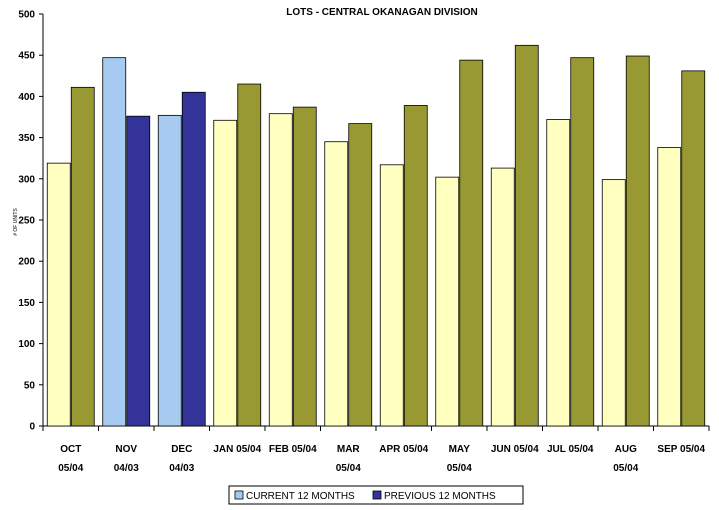  I want to click on y-tick-label: 200, so click(26, 262).